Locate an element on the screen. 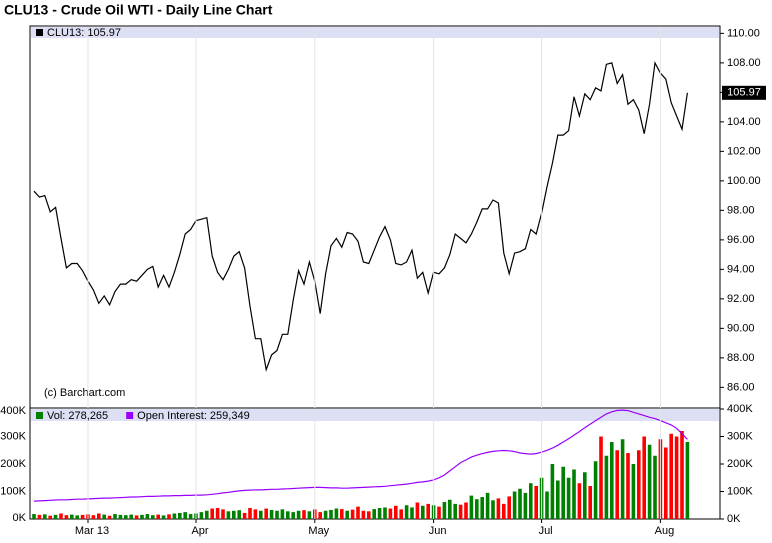 The height and width of the screenshot is (543, 772). y-tick-label: 110.00 is located at coordinates (743, 33).